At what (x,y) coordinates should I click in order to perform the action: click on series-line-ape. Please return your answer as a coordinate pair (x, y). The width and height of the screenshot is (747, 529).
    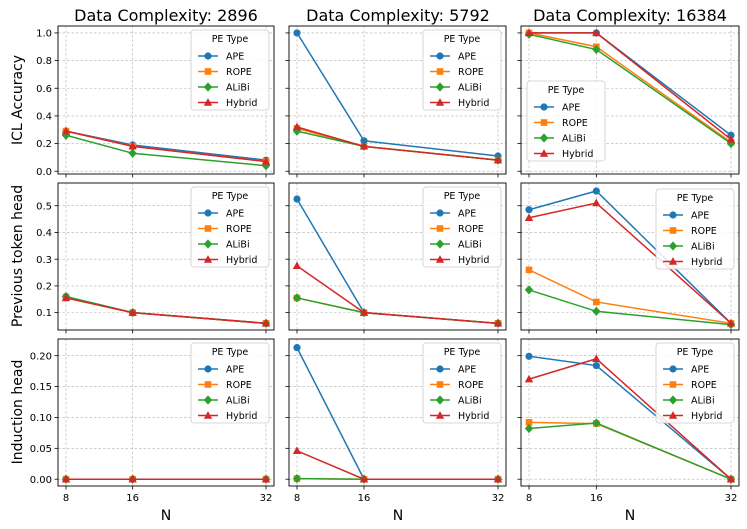
    Looking at the image, I should click on (166, 310).